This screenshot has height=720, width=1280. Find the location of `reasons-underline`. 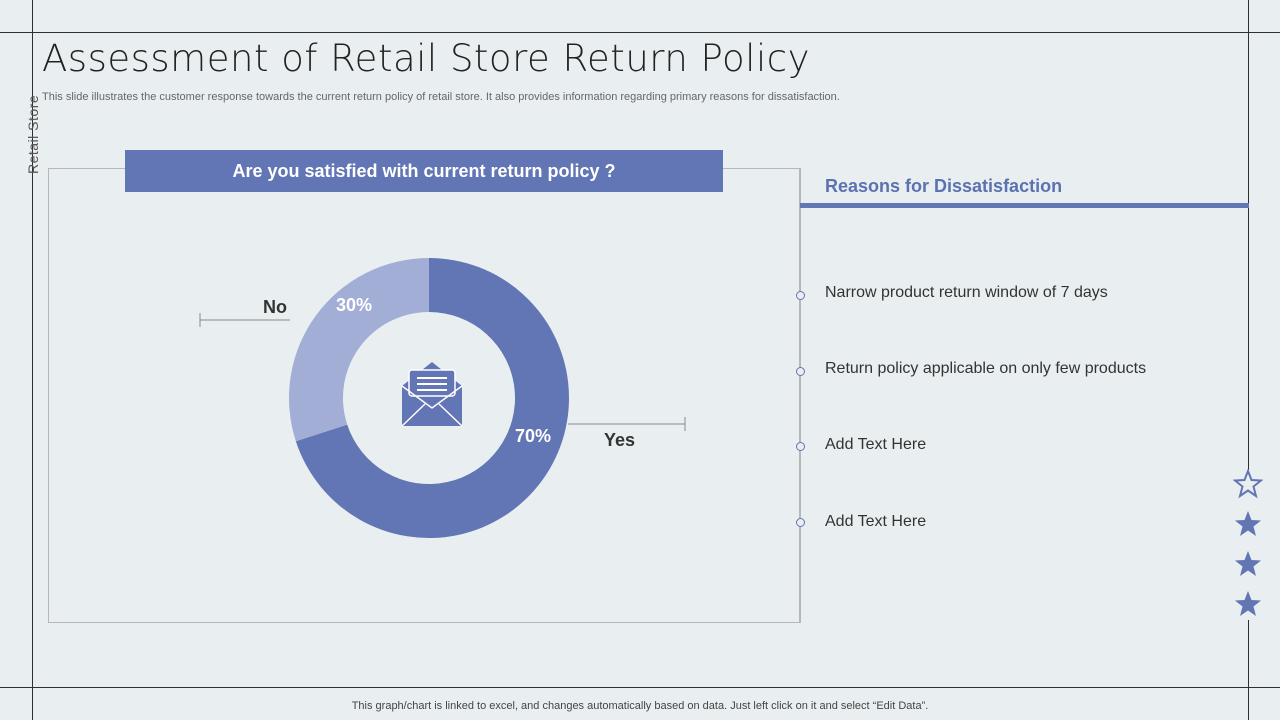

reasons-underline is located at coordinates (1024, 205).